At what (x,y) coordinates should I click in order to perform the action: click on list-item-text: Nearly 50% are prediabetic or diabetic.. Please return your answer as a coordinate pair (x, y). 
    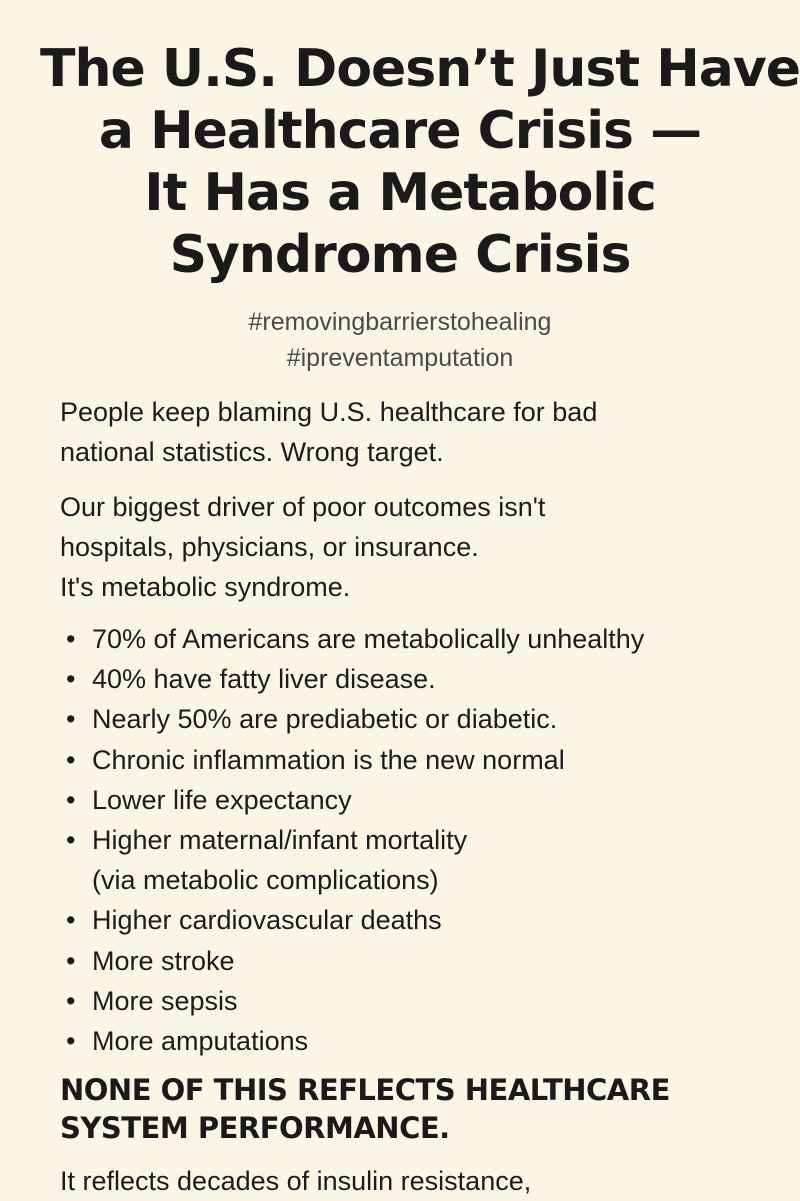
    Looking at the image, I should click on (325, 719).